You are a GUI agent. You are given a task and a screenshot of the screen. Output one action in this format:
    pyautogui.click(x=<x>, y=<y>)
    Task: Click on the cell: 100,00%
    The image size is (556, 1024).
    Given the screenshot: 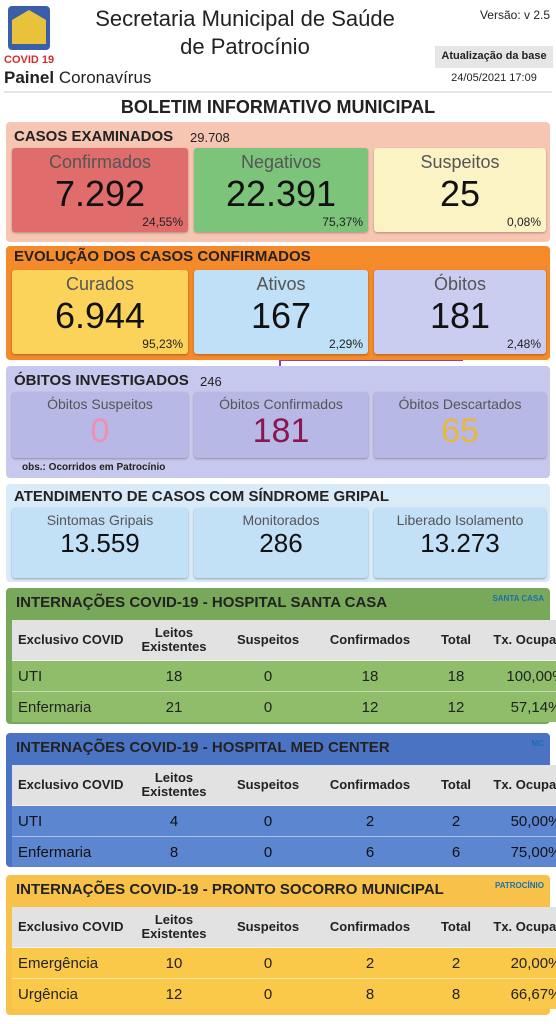 What is the action you would take?
    pyautogui.click(x=522, y=676)
    